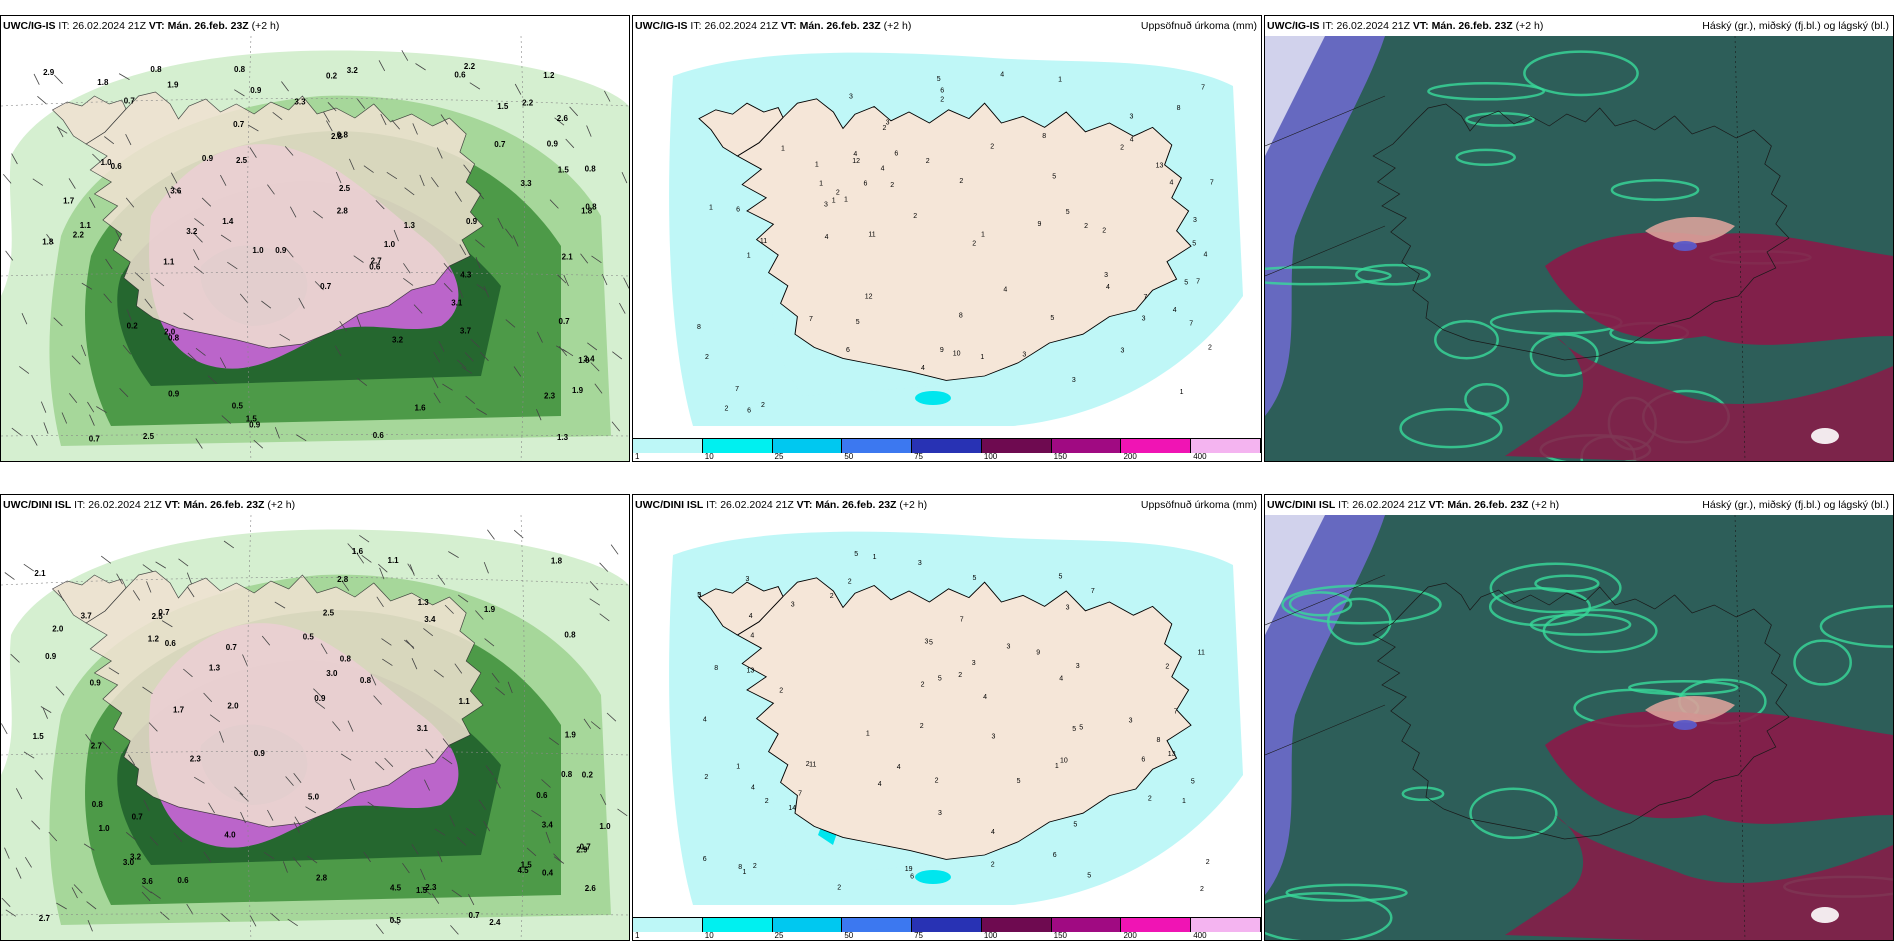 Image resolution: width=1900 pixels, height=950 pixels. What do you see at coordinates (230, 835) in the screenshot?
I see `gust-value: 4.0` at bounding box center [230, 835].